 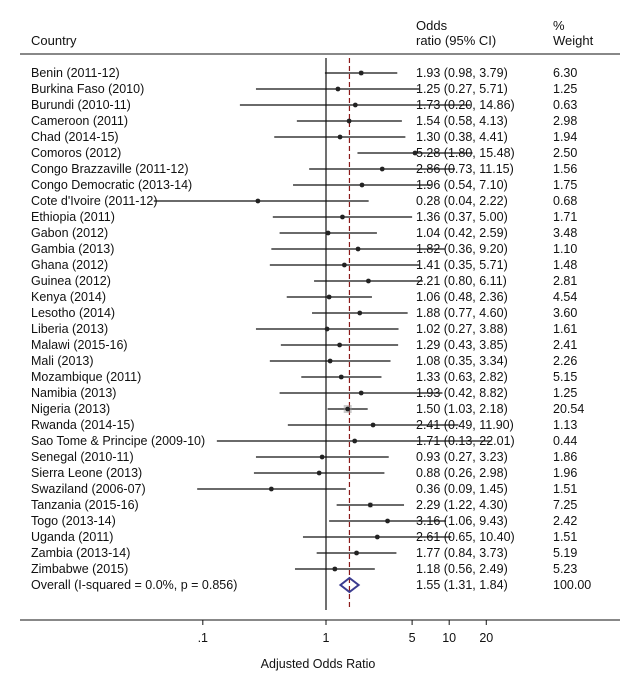 What do you see at coordinates (82, 457) in the screenshot?
I see `study-label: Senegal (2010-11)` at bounding box center [82, 457].